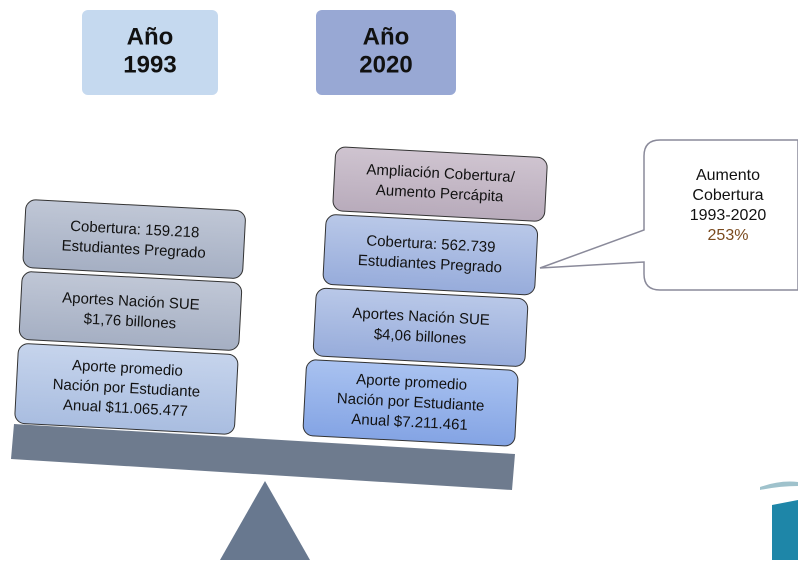  I want to click on callout, so click(668, 215).